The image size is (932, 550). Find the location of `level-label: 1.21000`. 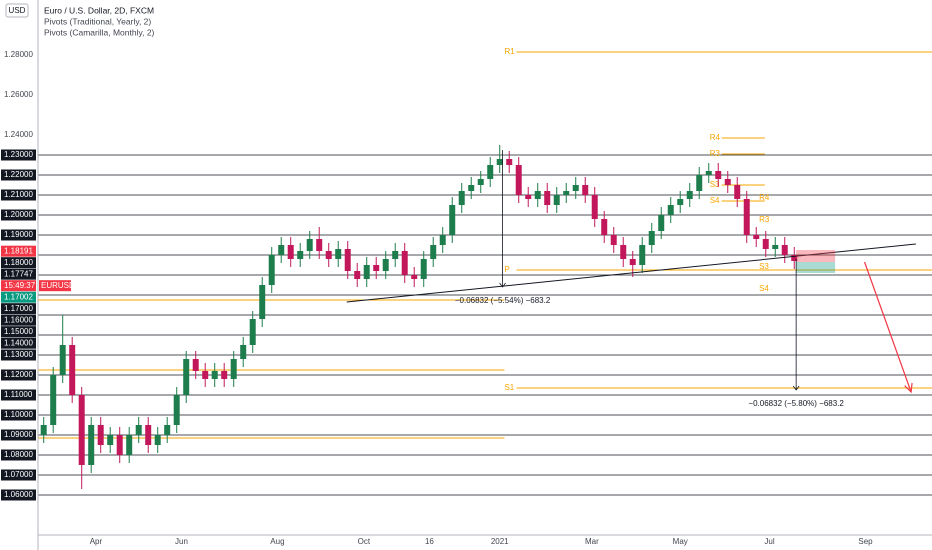

level-label: 1.21000 is located at coordinates (18, 194).